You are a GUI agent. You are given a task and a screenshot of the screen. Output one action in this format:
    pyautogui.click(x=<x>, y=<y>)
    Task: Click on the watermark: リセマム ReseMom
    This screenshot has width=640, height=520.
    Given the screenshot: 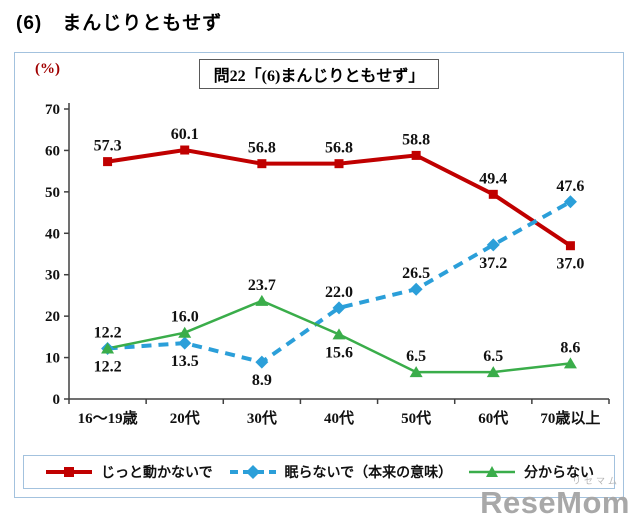 What is the action you would take?
    pyautogui.click(x=555, y=498)
    